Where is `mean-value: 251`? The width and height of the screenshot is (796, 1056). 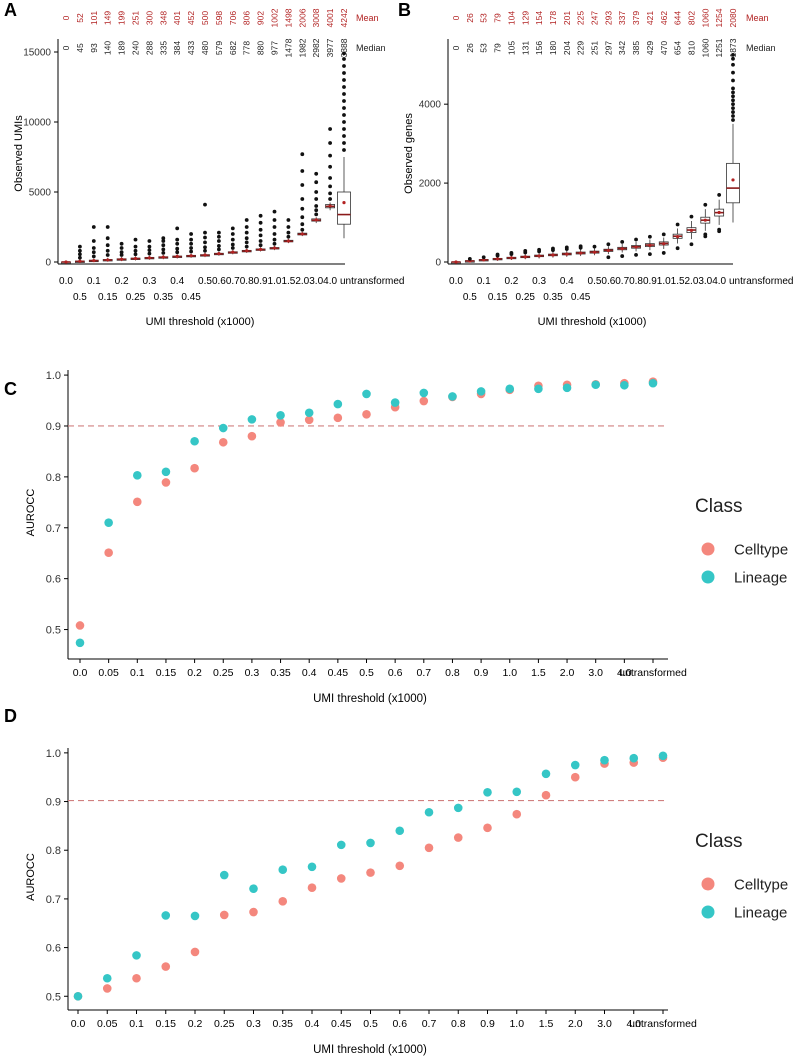
mean-value: 251 is located at coordinates (136, 18).